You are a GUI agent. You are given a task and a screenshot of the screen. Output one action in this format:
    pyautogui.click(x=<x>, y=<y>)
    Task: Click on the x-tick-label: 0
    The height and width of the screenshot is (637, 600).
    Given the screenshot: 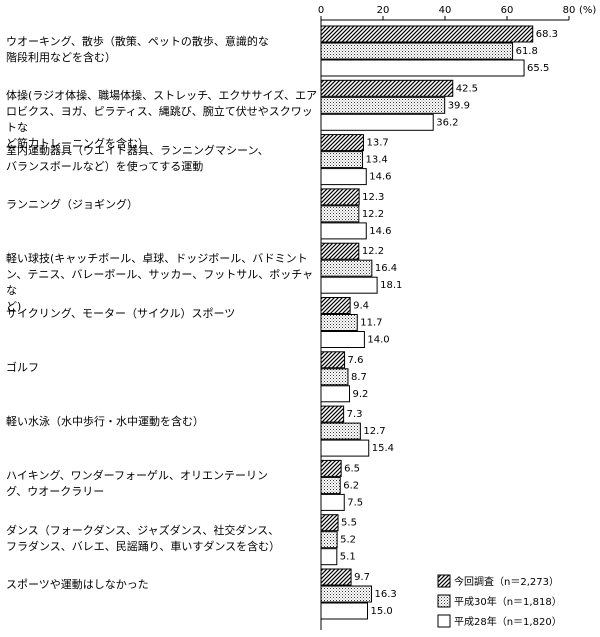 What is the action you would take?
    pyautogui.click(x=321, y=10)
    